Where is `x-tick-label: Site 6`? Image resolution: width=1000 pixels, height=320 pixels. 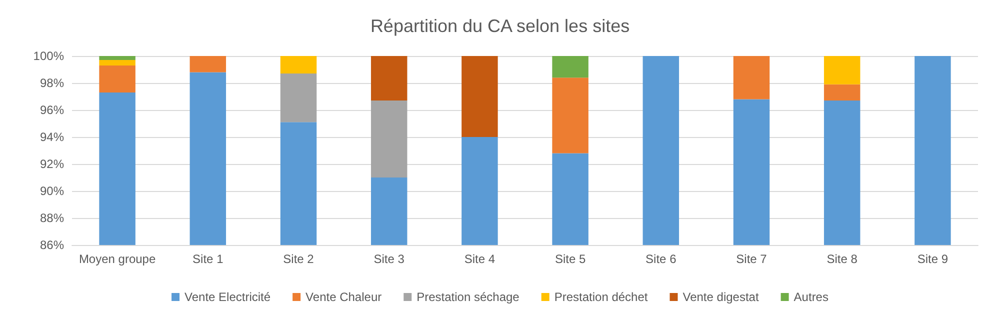 x-tick-label: Site 6 is located at coordinates (661, 259).